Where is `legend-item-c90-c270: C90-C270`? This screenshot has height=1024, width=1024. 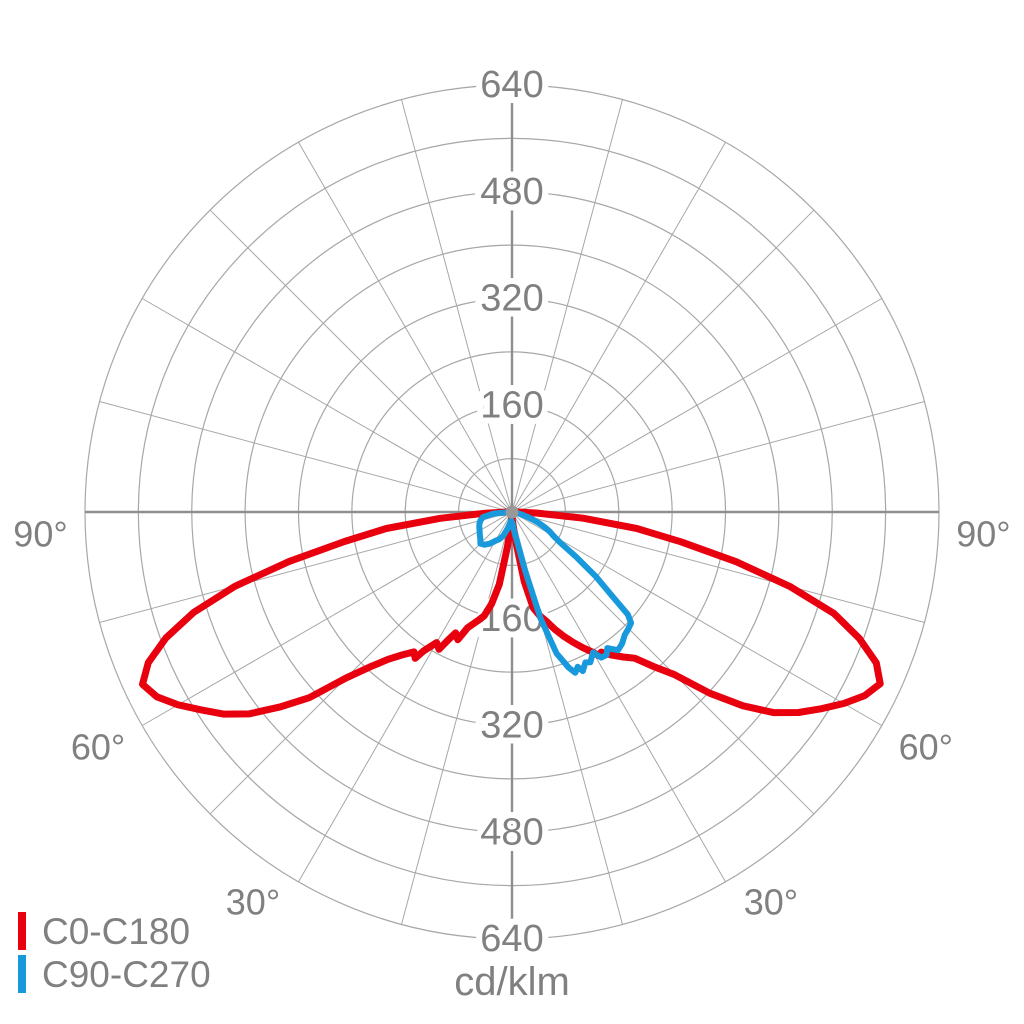 legend-item-c90-c270: C90-C270 is located at coordinates (114, 974).